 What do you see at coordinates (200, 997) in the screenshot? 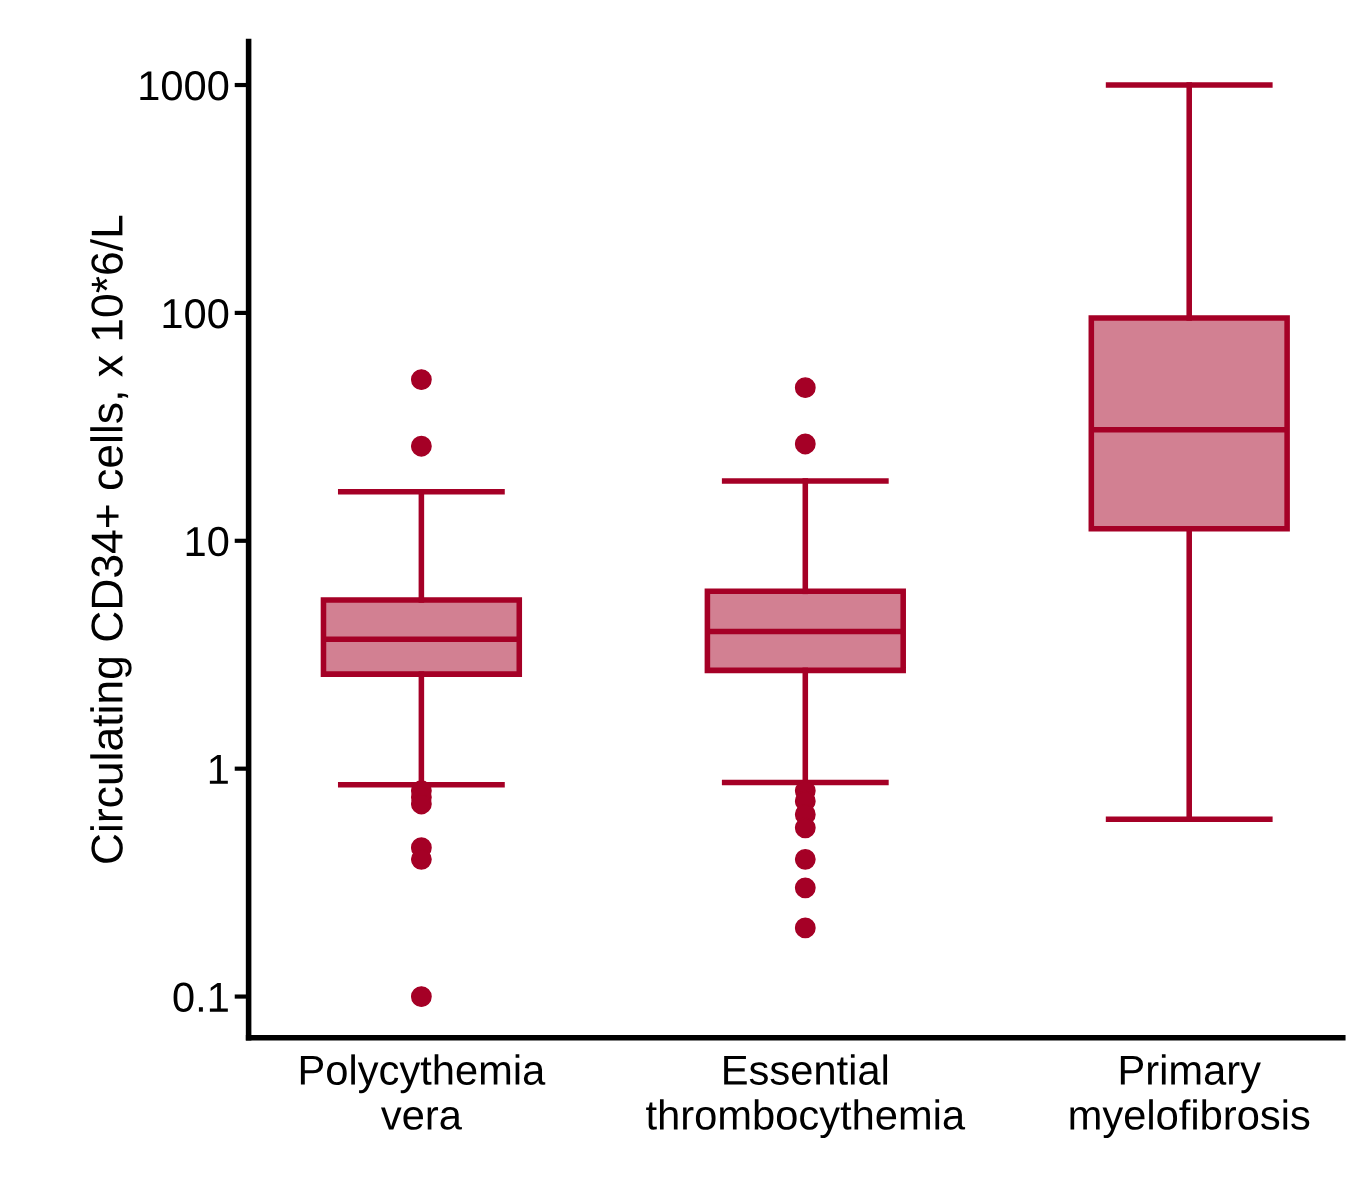
I see `y-tick-label: 0.1` at bounding box center [200, 997].